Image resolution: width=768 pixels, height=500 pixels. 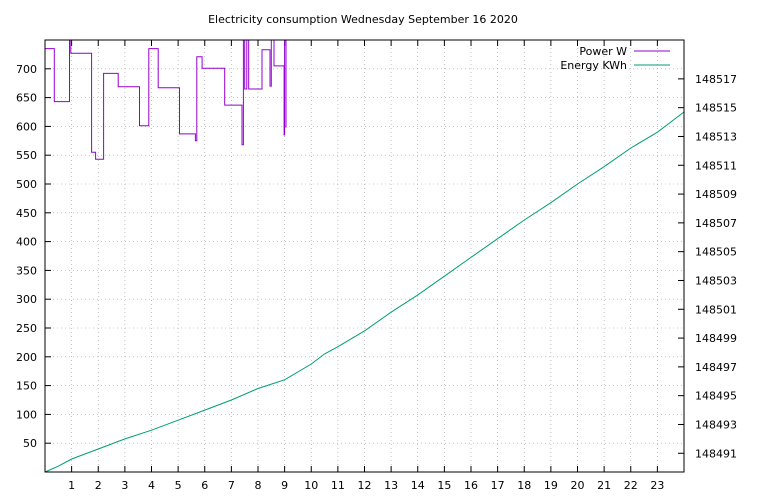 What do you see at coordinates (551, 485) in the screenshot?
I see `x-tick-label: 19` at bounding box center [551, 485].